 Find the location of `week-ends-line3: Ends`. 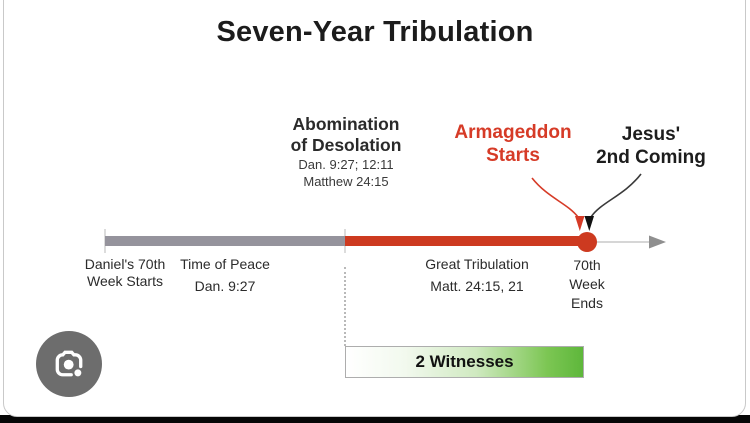

week-ends-line3: Ends is located at coordinates (587, 303).